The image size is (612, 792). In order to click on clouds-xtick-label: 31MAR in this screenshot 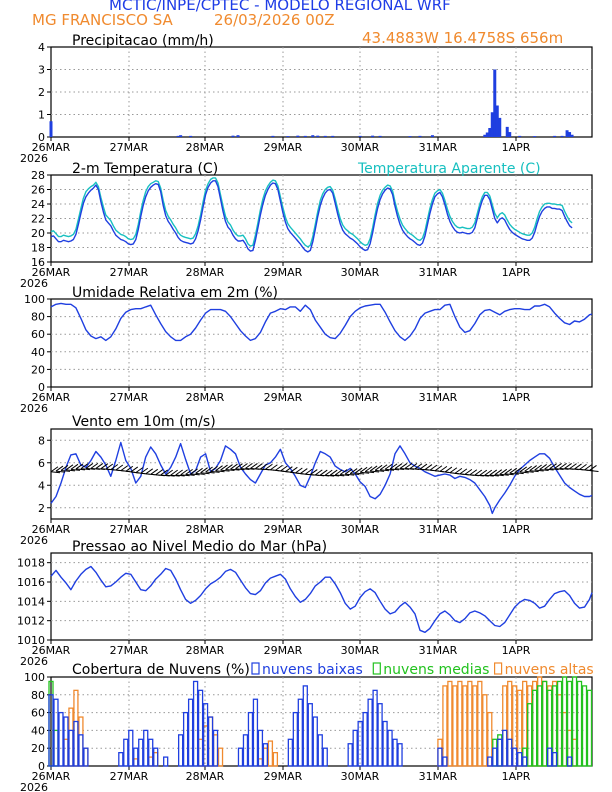, I will do `click(438, 776)`.